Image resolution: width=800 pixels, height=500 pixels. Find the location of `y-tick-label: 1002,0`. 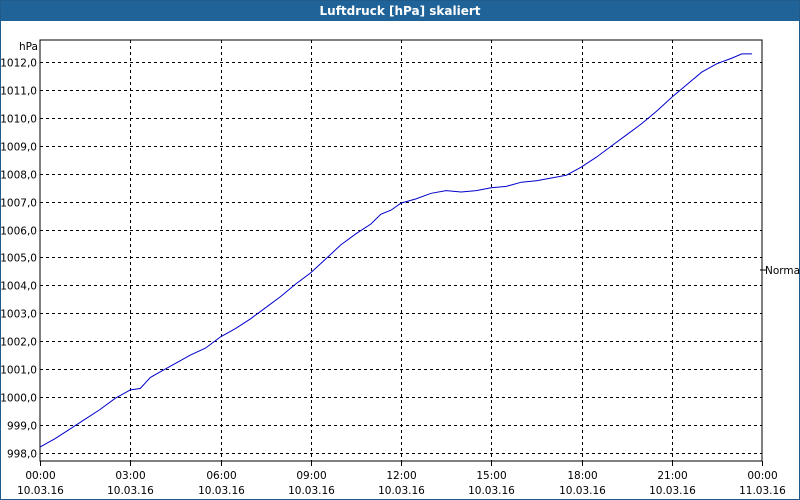

y-tick-label: 1002,0 is located at coordinates (18, 343).